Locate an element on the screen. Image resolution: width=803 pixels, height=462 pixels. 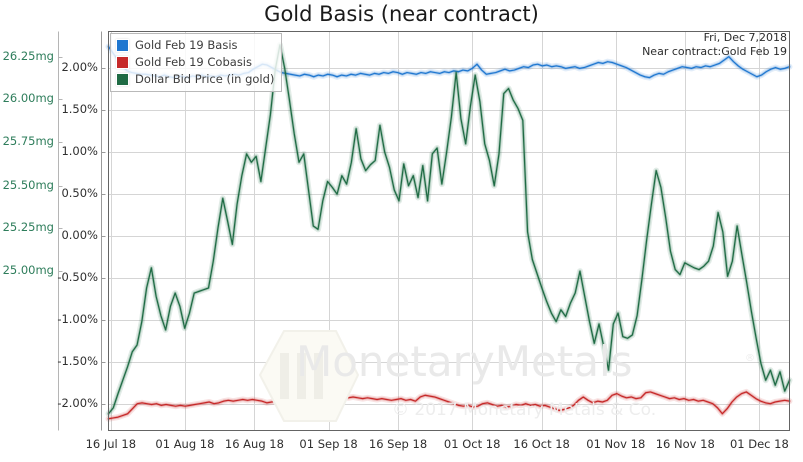
x-axis-label: 16 Oct 18 is located at coordinates (541, 444).